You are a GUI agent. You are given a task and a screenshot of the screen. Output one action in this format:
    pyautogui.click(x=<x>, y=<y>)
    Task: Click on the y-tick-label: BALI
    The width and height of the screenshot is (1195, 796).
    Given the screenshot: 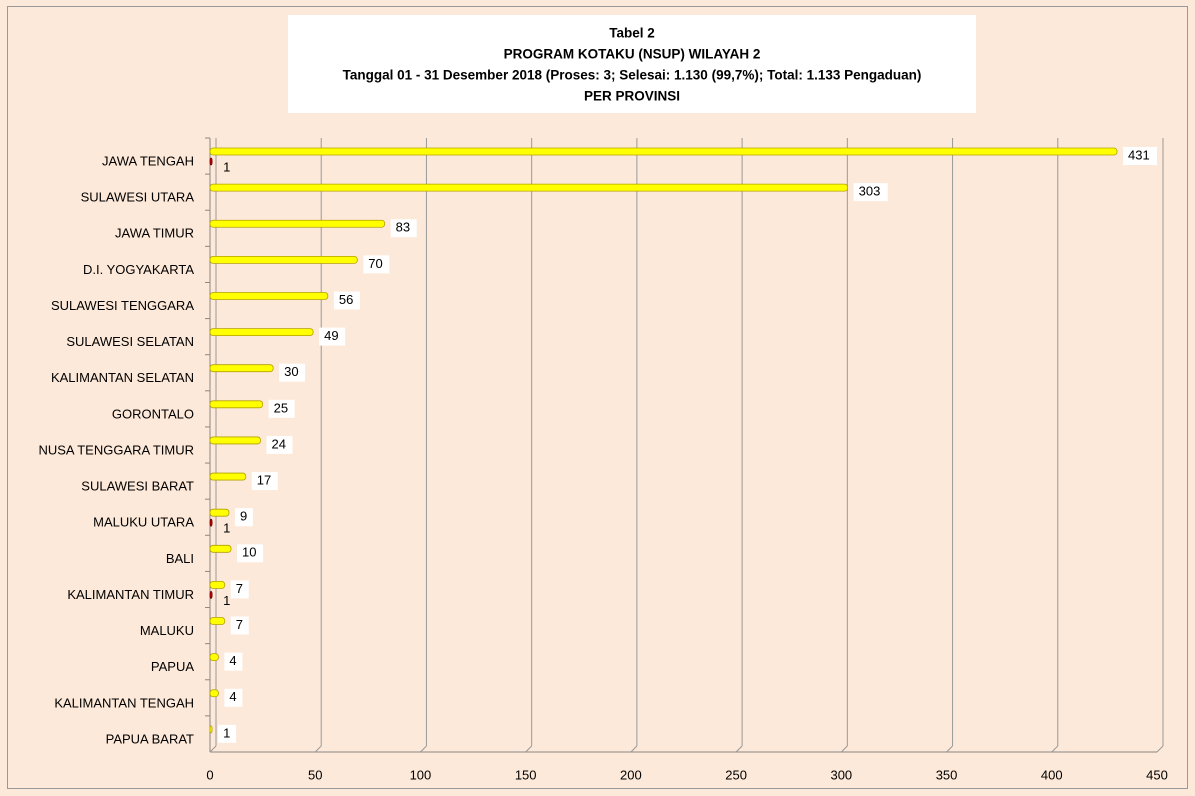 What is the action you would take?
    pyautogui.click(x=180, y=558)
    